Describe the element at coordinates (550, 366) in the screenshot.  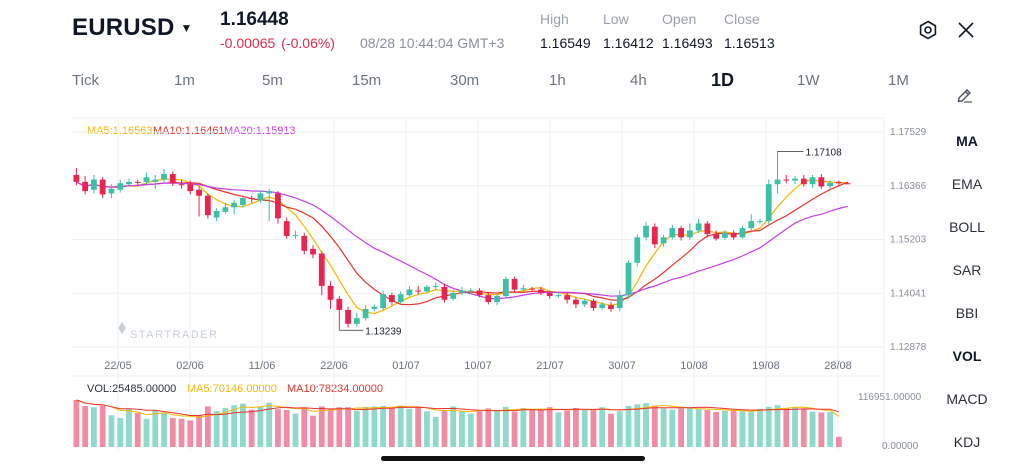
I see `time-tick-label: 21/07` at that location.